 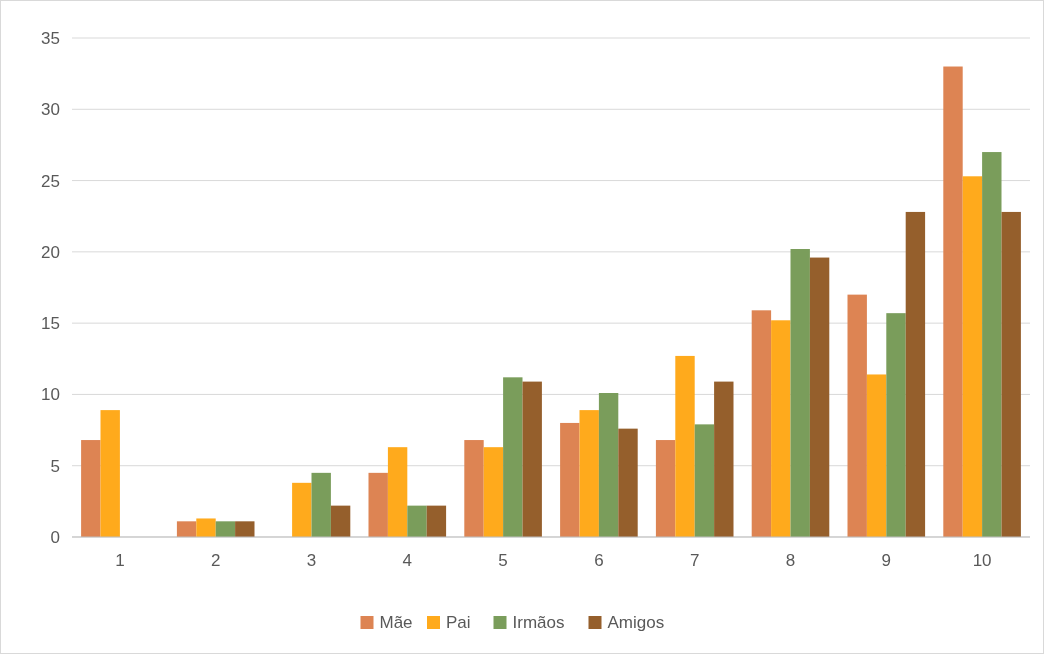 What do you see at coordinates (50, 38) in the screenshot?
I see `y-tick-label: 35` at bounding box center [50, 38].